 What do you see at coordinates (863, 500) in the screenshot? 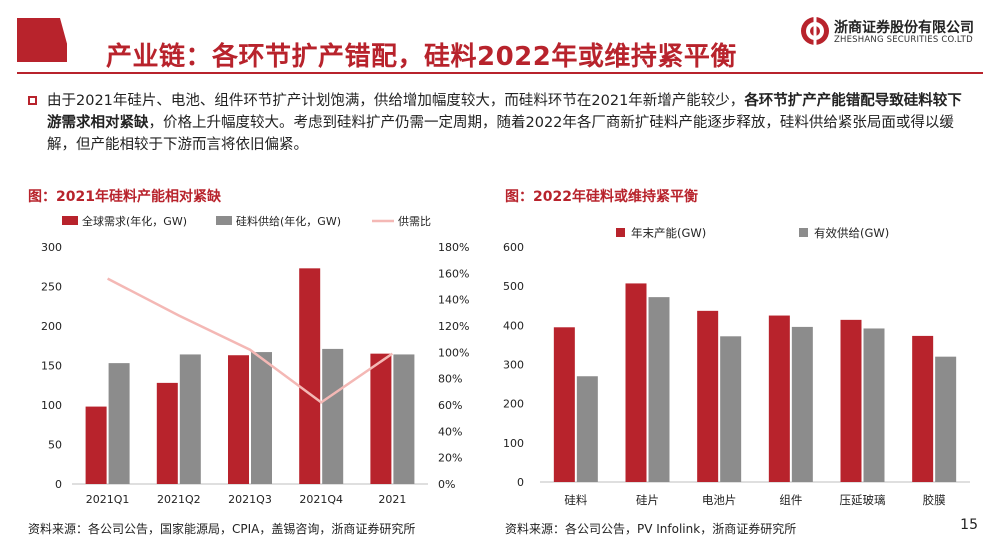
I see `x-axis-tick-label: 压延玻璃` at bounding box center [863, 500].